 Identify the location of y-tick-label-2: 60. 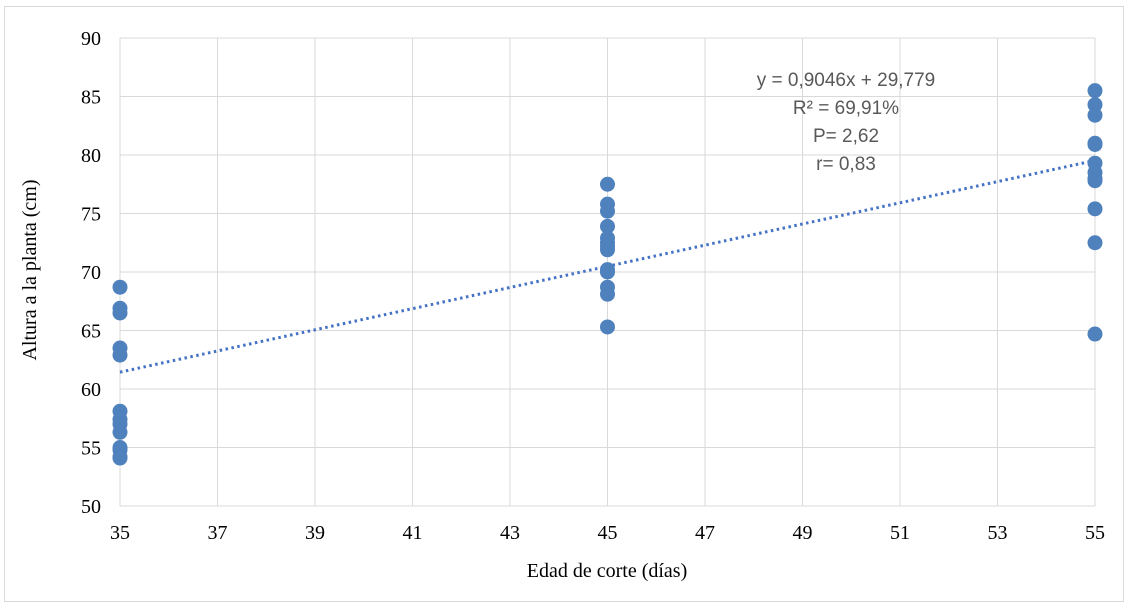
(91, 390).